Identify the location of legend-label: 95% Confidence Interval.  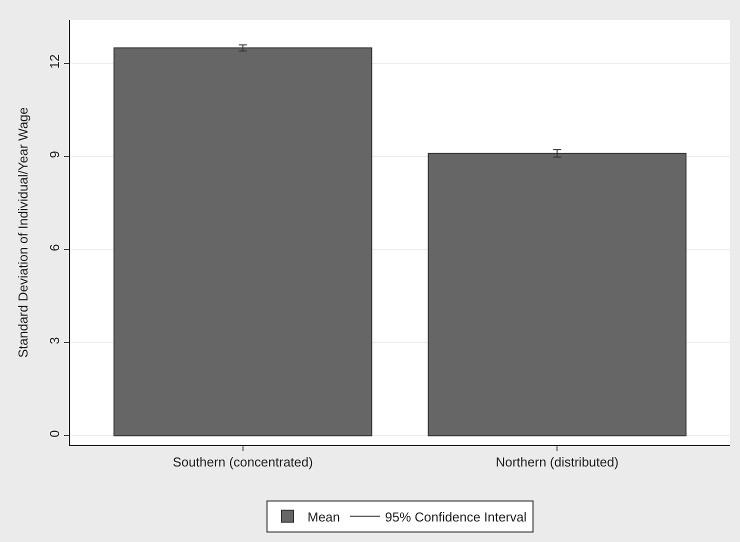
(456, 516).